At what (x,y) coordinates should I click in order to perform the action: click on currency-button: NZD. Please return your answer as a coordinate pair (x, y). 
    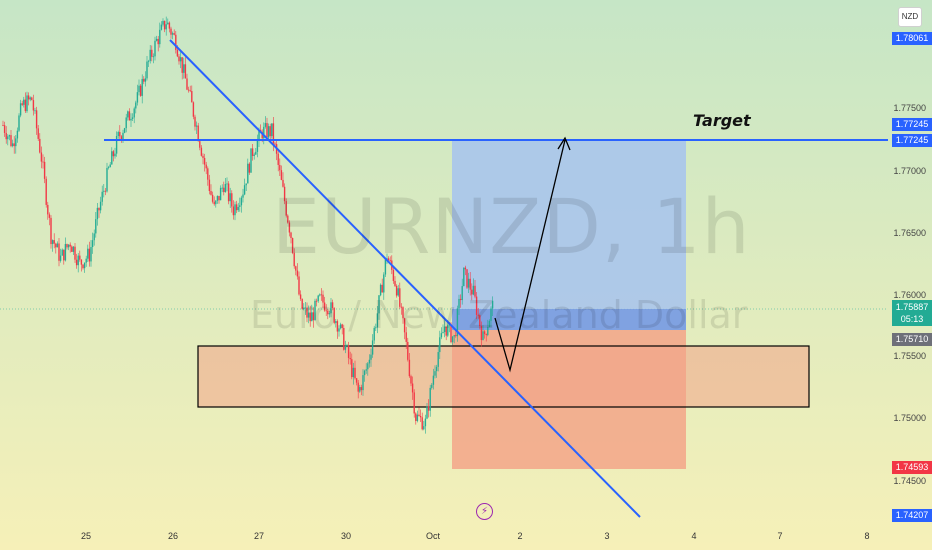
    Looking at the image, I should click on (910, 17).